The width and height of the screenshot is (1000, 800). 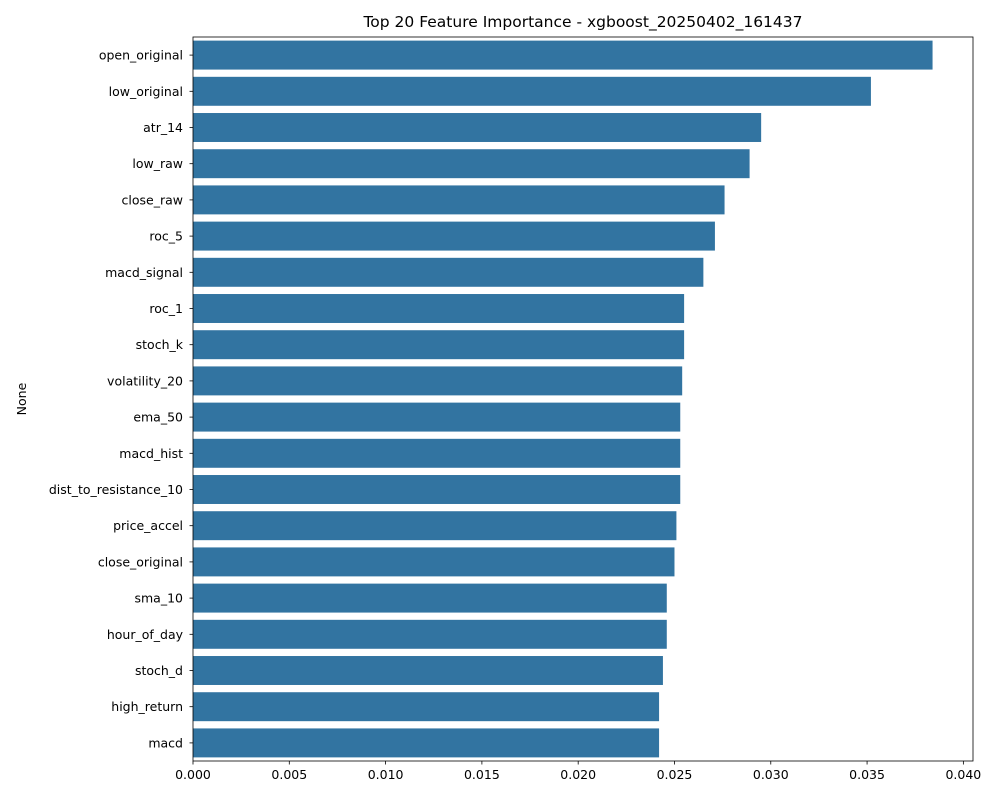 I want to click on y-tick-label: roc_5, so click(x=166, y=236).